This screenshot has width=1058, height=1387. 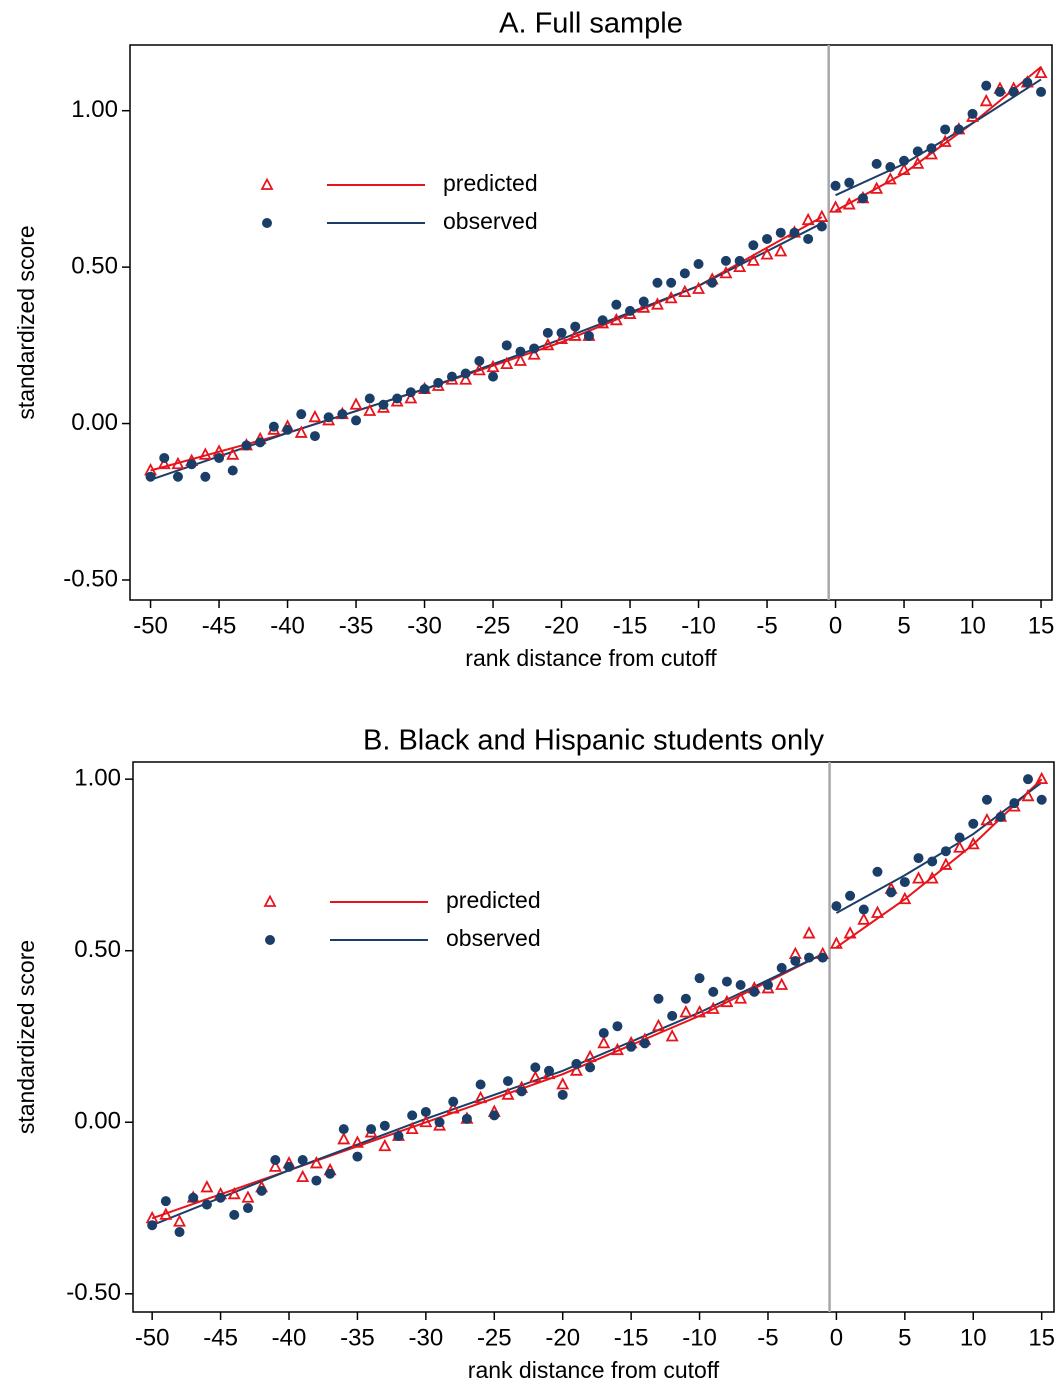 What do you see at coordinates (289, 1337) in the screenshot?
I see `x-tick-label: -40` at bounding box center [289, 1337].